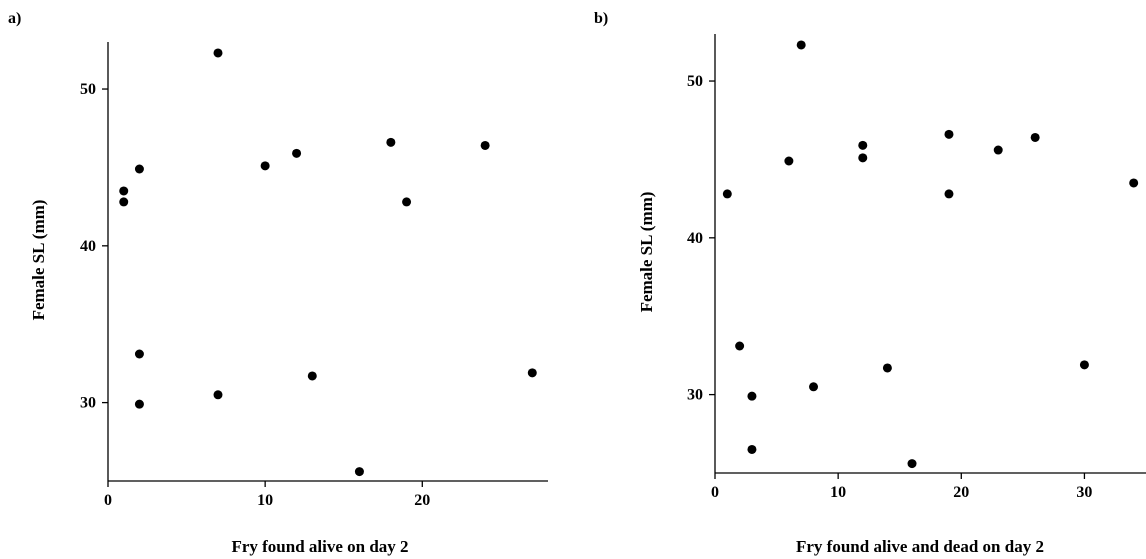 The width and height of the screenshot is (1146, 559). What do you see at coordinates (319, 546) in the screenshot?
I see `panel-a-x-axis-title: Fry found alive on day 2` at bounding box center [319, 546].